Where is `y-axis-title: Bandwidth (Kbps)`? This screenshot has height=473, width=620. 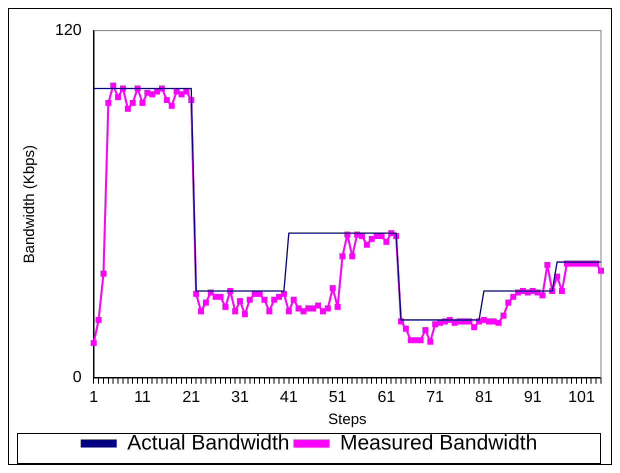
y-axis-title: Bandwidth (Kbps) is located at coordinates (29, 204).